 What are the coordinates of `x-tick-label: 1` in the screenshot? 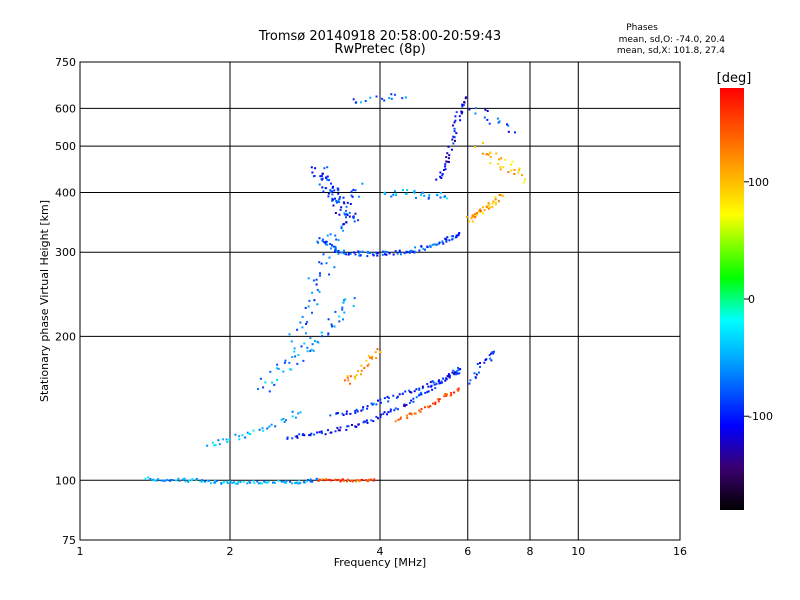 It's located at (80, 551).